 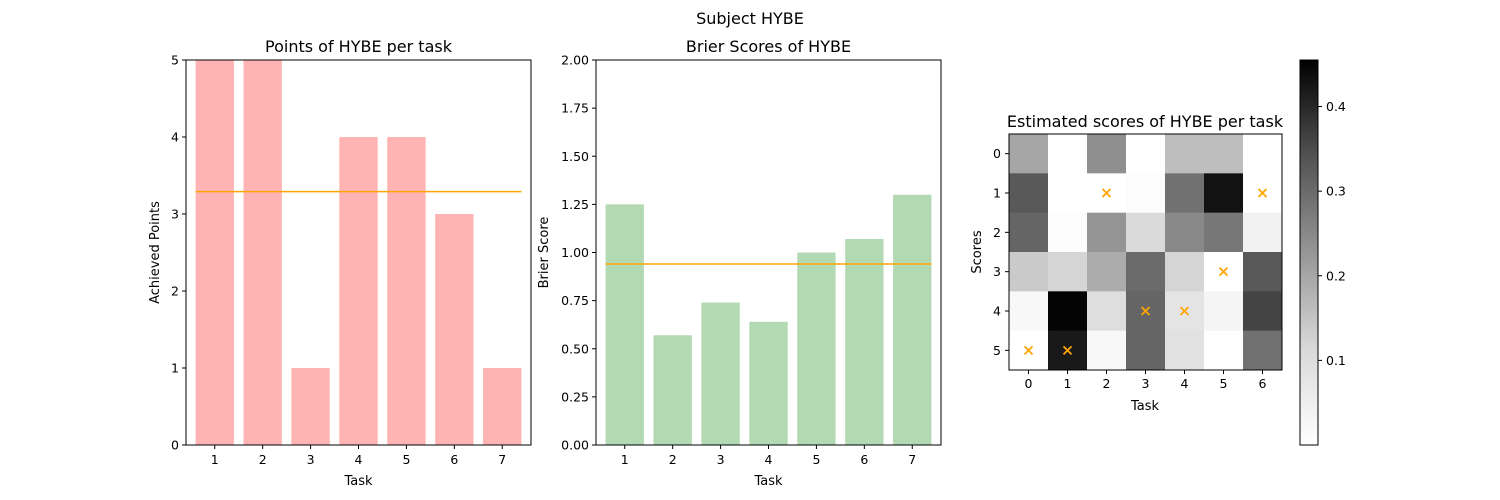 What do you see at coordinates (1029, 383) in the screenshot?
I see `heatmap-xtick-label: 0` at bounding box center [1029, 383].